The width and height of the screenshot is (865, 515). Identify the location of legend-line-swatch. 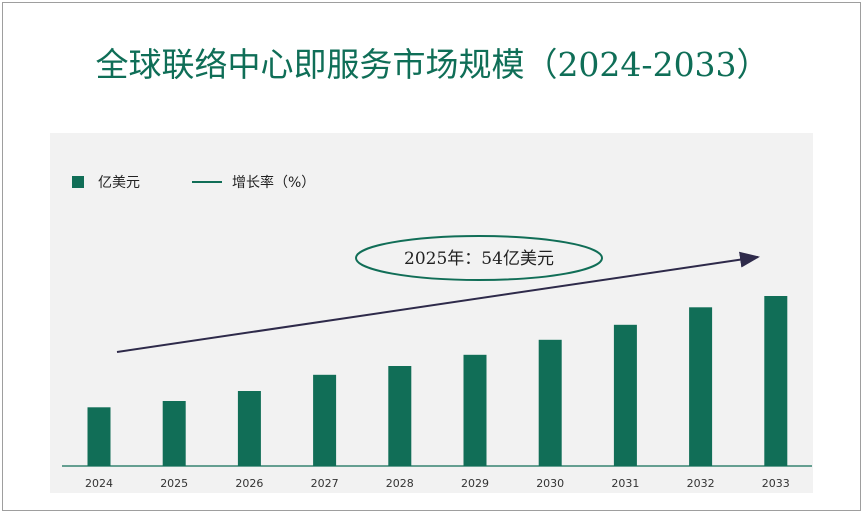
(207, 182).